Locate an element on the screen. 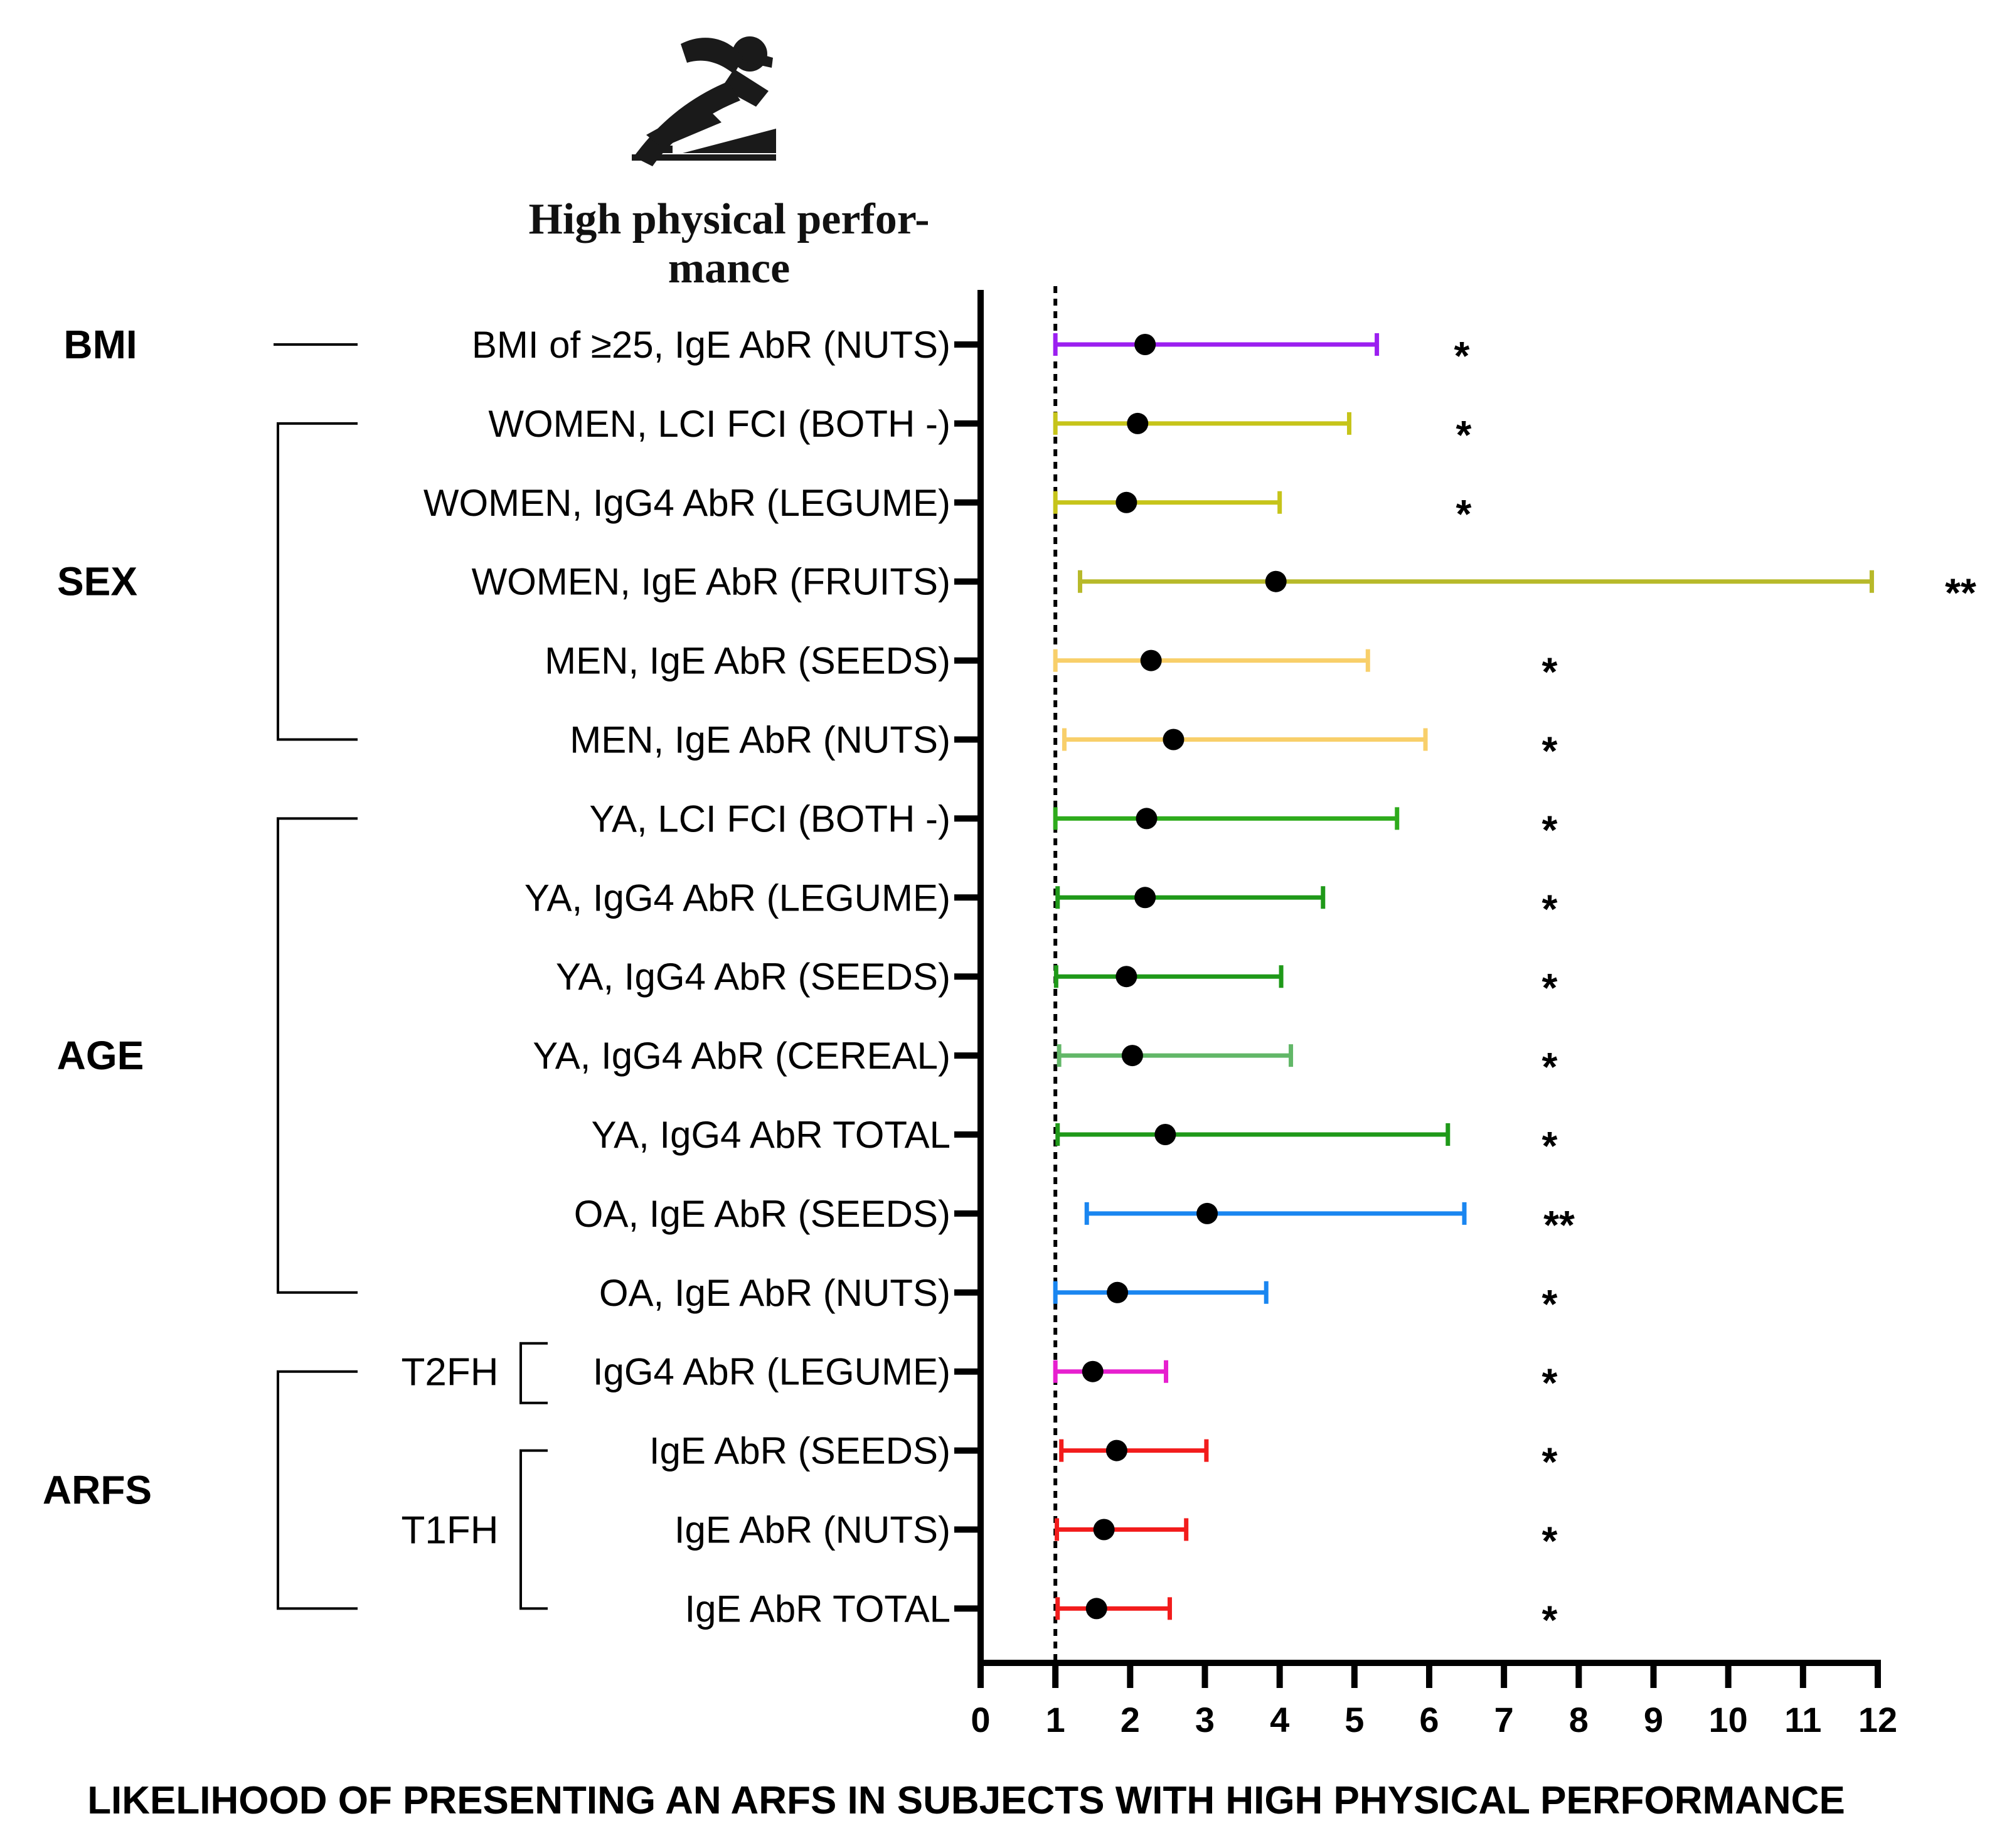 The width and height of the screenshot is (2002, 1848). forest-row: YA, IgG4 AbR (LEGUME) * is located at coordinates (1041, 904).